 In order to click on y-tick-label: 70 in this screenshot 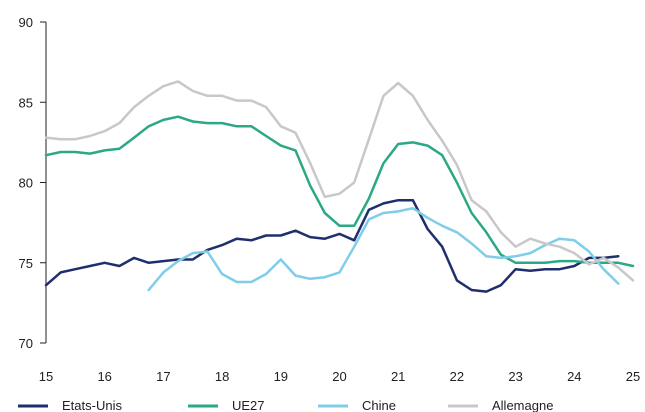, I will do `click(26, 343)`.